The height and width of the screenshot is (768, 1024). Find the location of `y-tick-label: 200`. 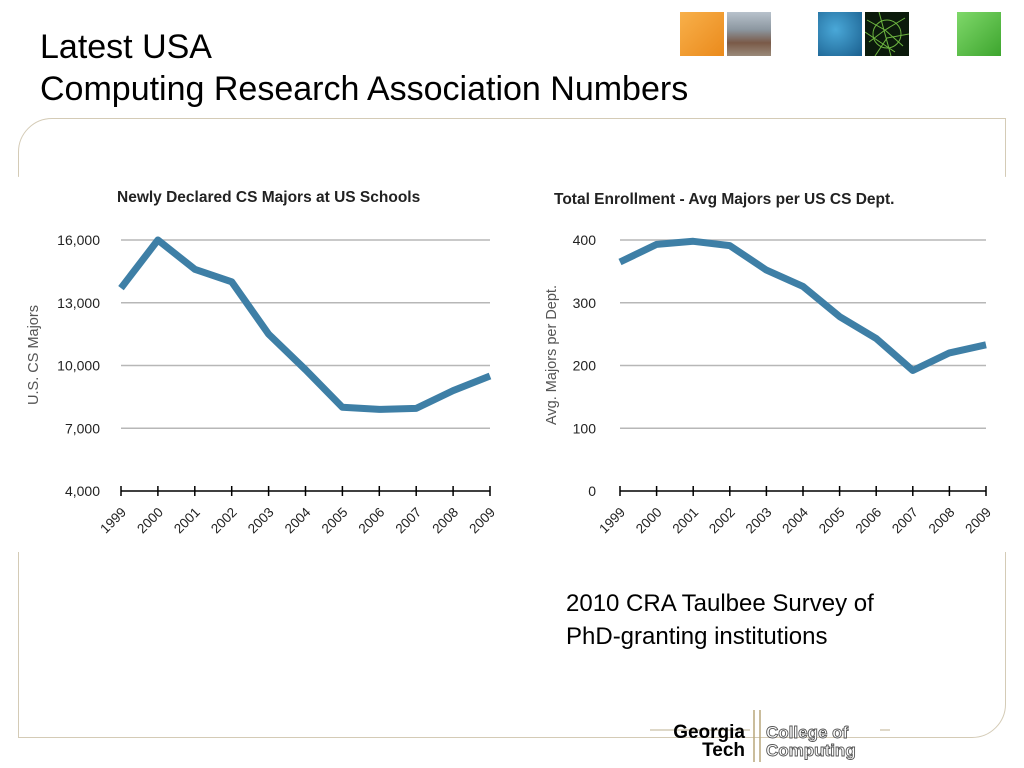

y-tick-label: 200 is located at coordinates (585, 366).